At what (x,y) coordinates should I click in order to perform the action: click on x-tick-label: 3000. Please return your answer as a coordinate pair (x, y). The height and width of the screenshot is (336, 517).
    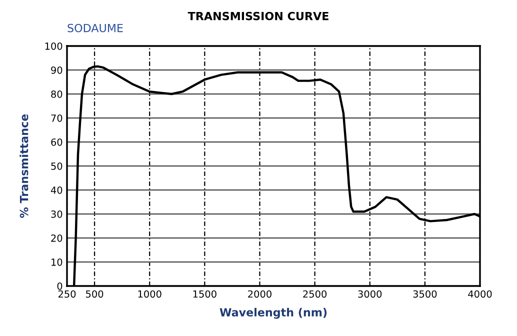
    Looking at the image, I should click on (370, 294).